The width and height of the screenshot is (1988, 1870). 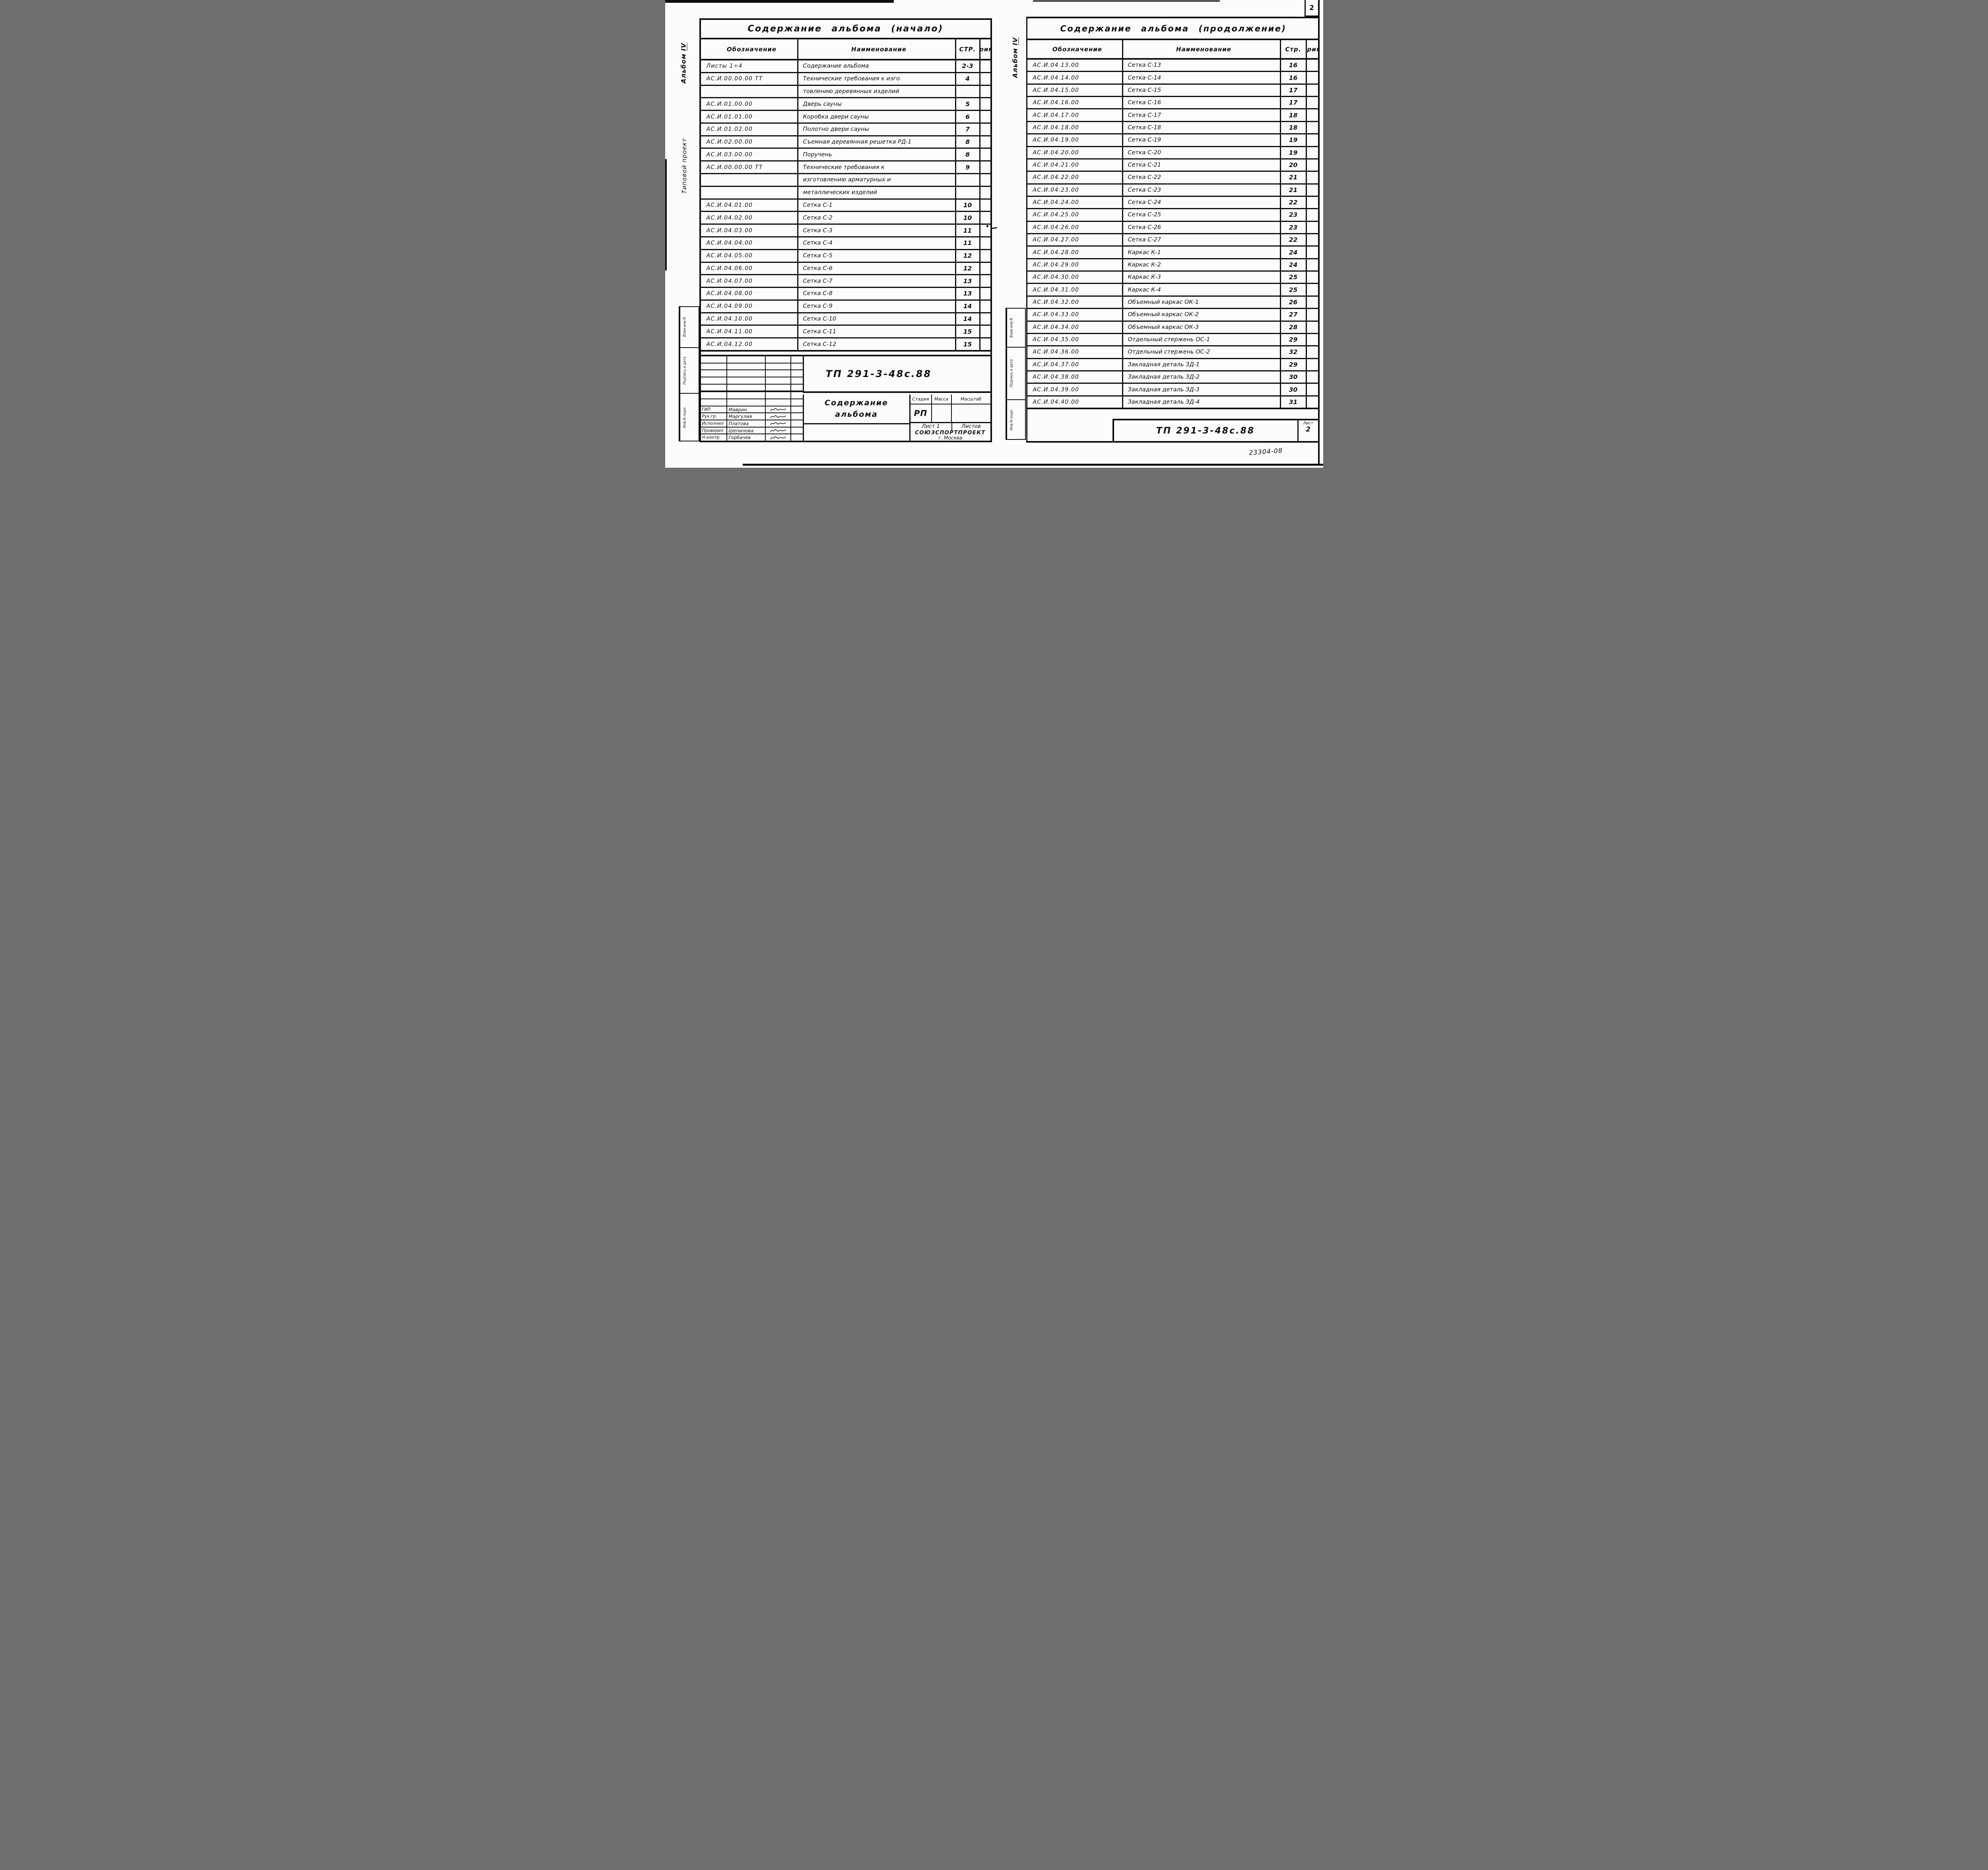 What do you see at coordinates (683, 63) in the screenshot?
I see `album-label-left: Альбом IV` at bounding box center [683, 63].